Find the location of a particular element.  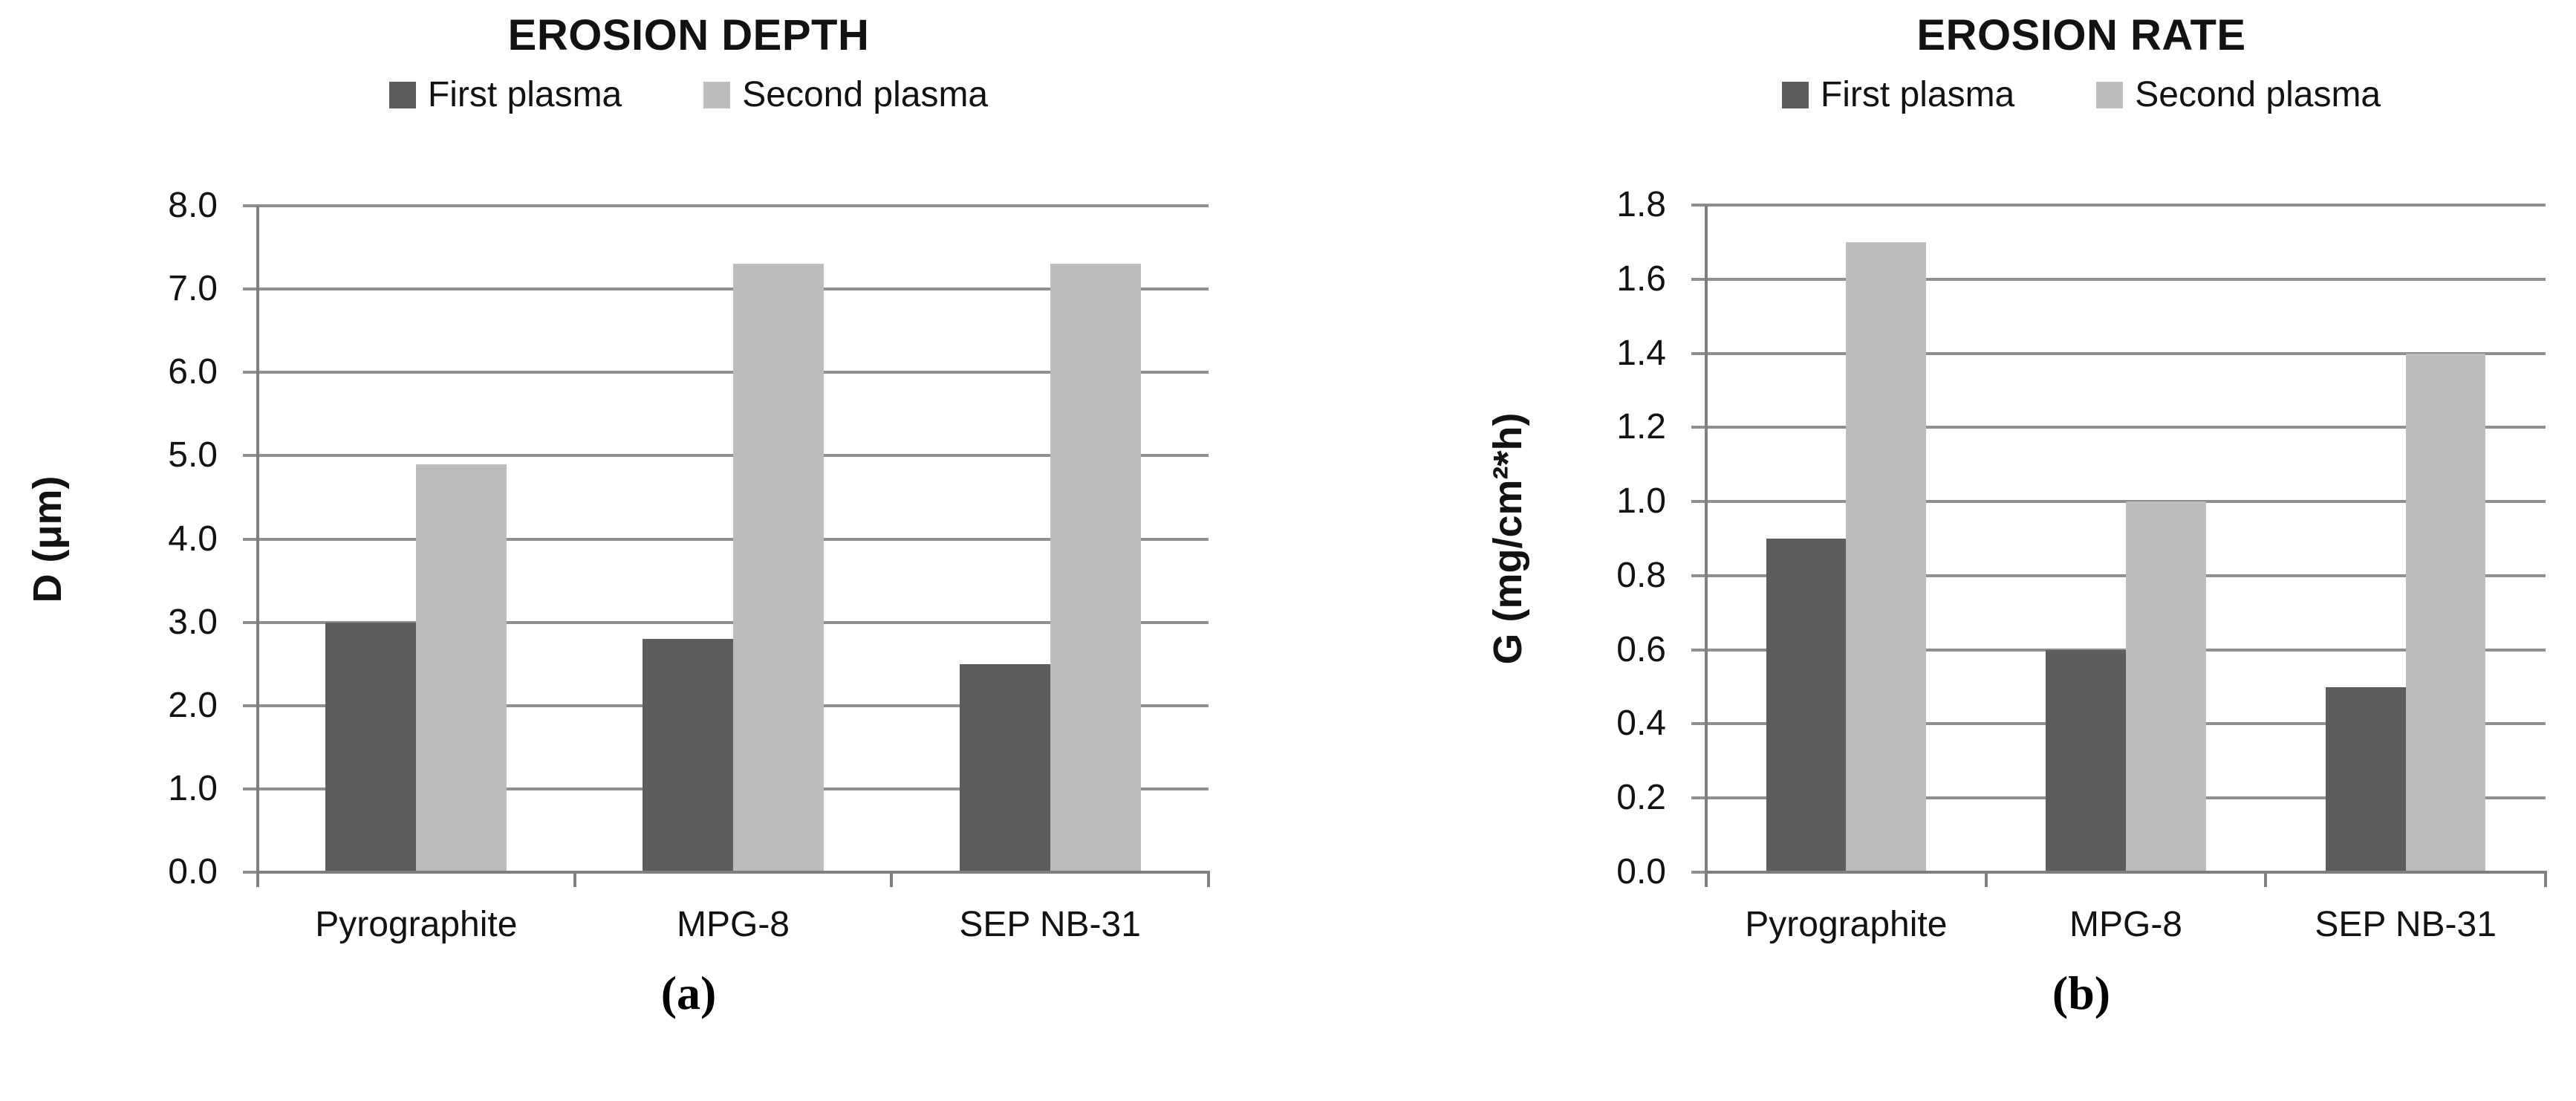

y-tick-label: 1.2 is located at coordinates (1641, 427).